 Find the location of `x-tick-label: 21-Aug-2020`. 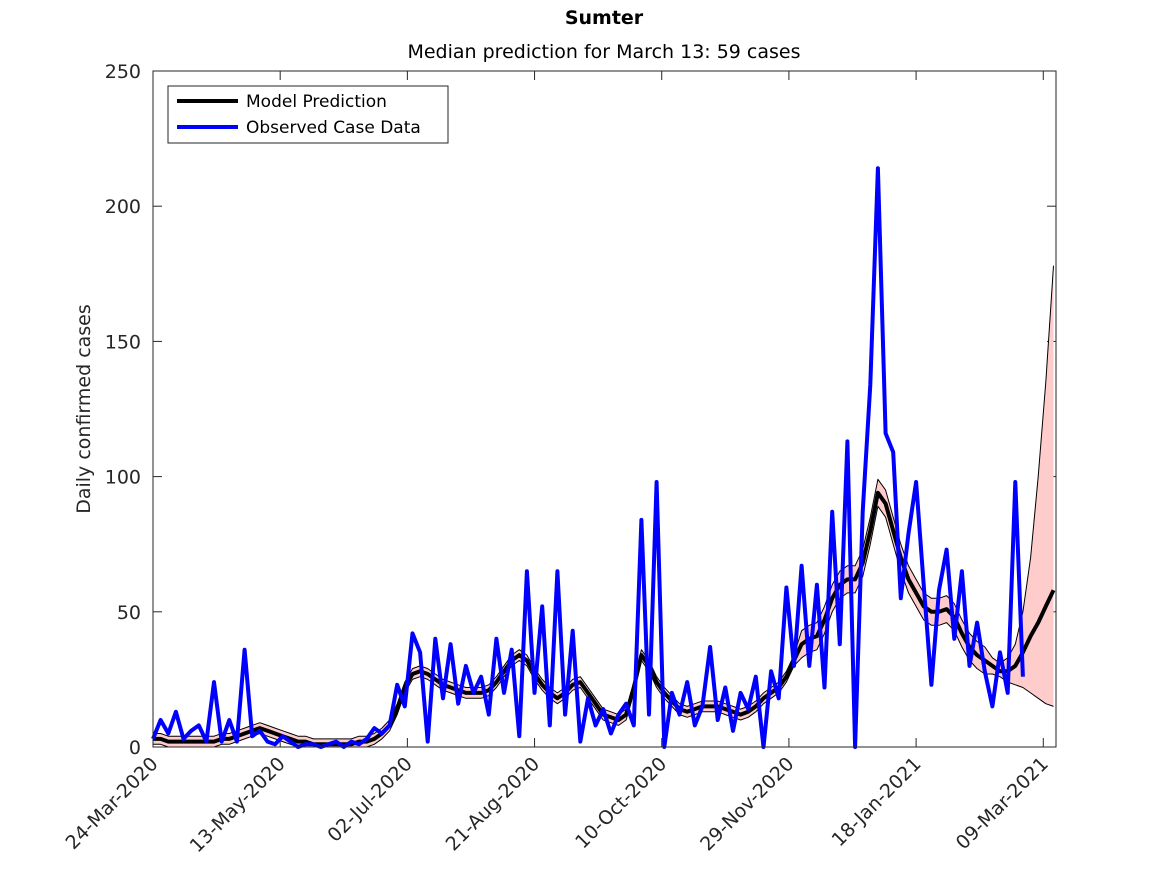

x-tick-label: 21-Aug-2020 is located at coordinates (493, 804).